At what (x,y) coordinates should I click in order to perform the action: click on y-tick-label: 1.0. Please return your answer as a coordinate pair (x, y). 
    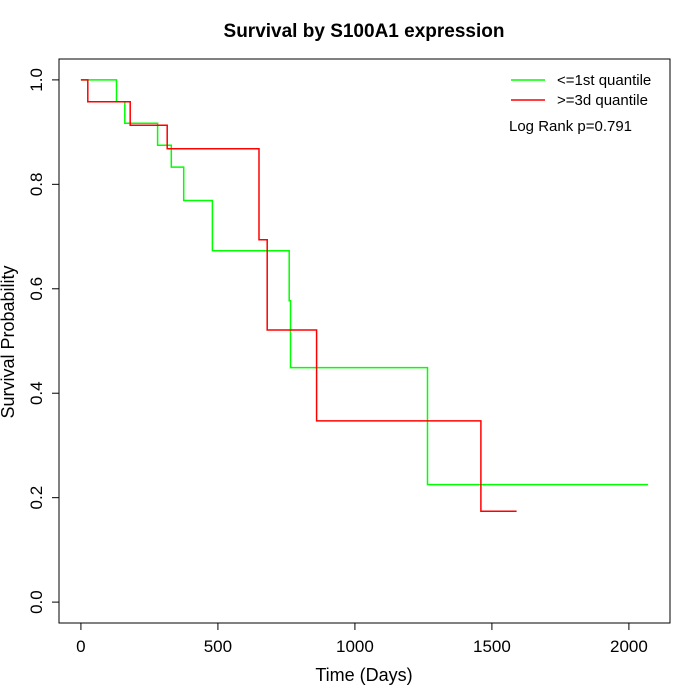
    Looking at the image, I should click on (36, 80).